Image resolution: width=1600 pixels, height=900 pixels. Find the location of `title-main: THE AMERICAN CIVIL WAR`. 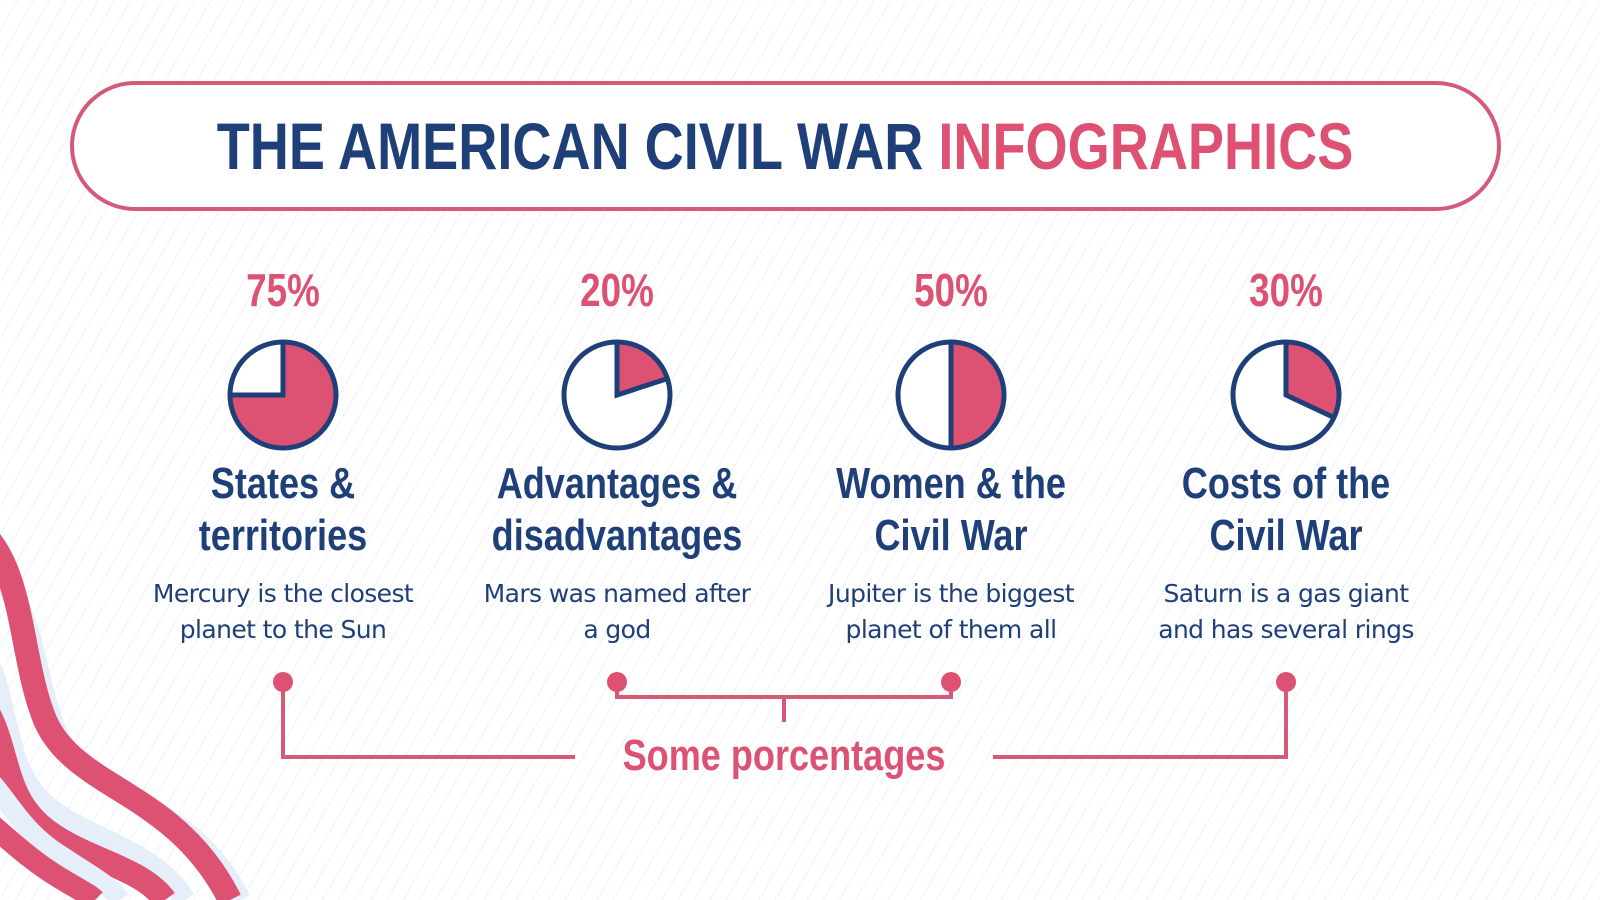

title-main: THE AMERICAN CIVIL WAR is located at coordinates (570, 146).